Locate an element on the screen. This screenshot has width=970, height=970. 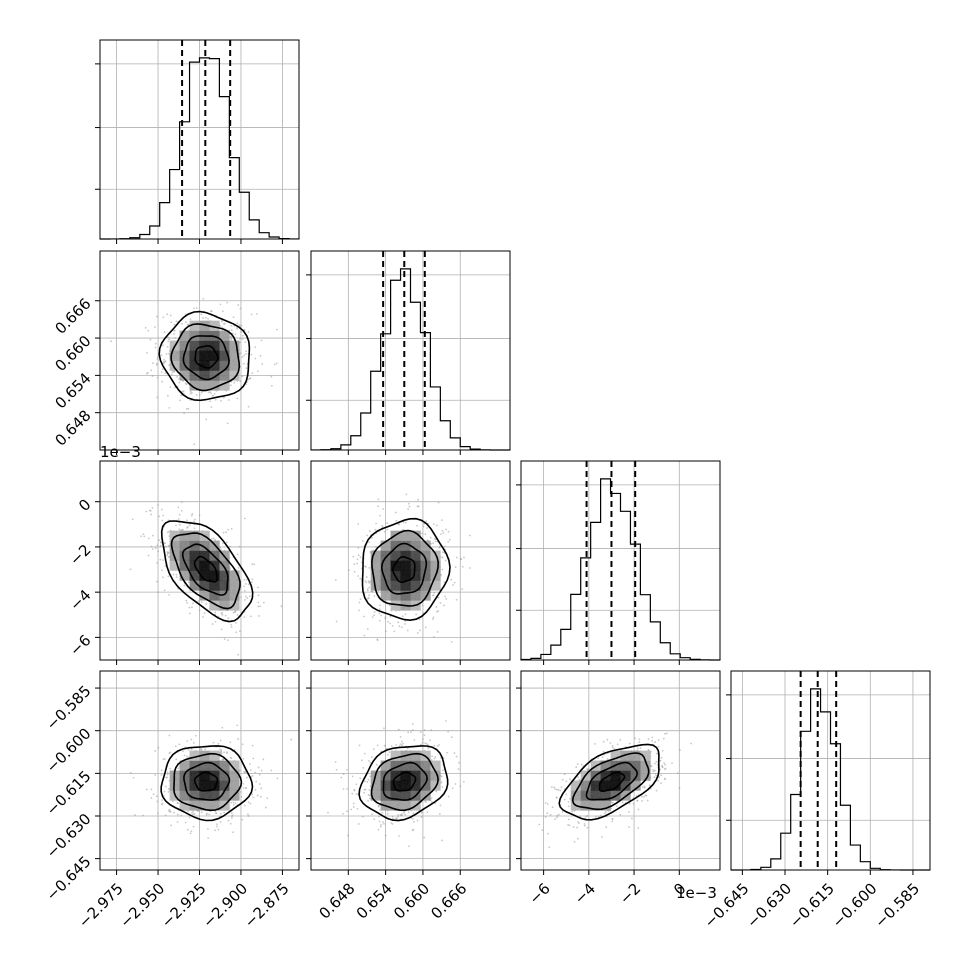
xtick-label-0-0: −2.975 is located at coordinates (101, 906).